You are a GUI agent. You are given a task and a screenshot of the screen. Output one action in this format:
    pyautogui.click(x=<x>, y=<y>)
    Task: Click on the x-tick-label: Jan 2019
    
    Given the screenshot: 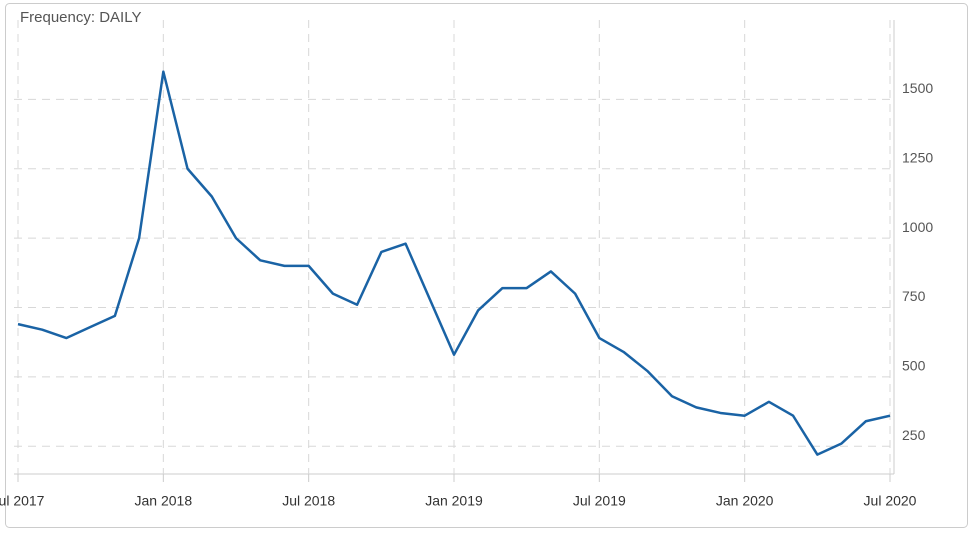 What is the action you would take?
    pyautogui.click(x=454, y=501)
    